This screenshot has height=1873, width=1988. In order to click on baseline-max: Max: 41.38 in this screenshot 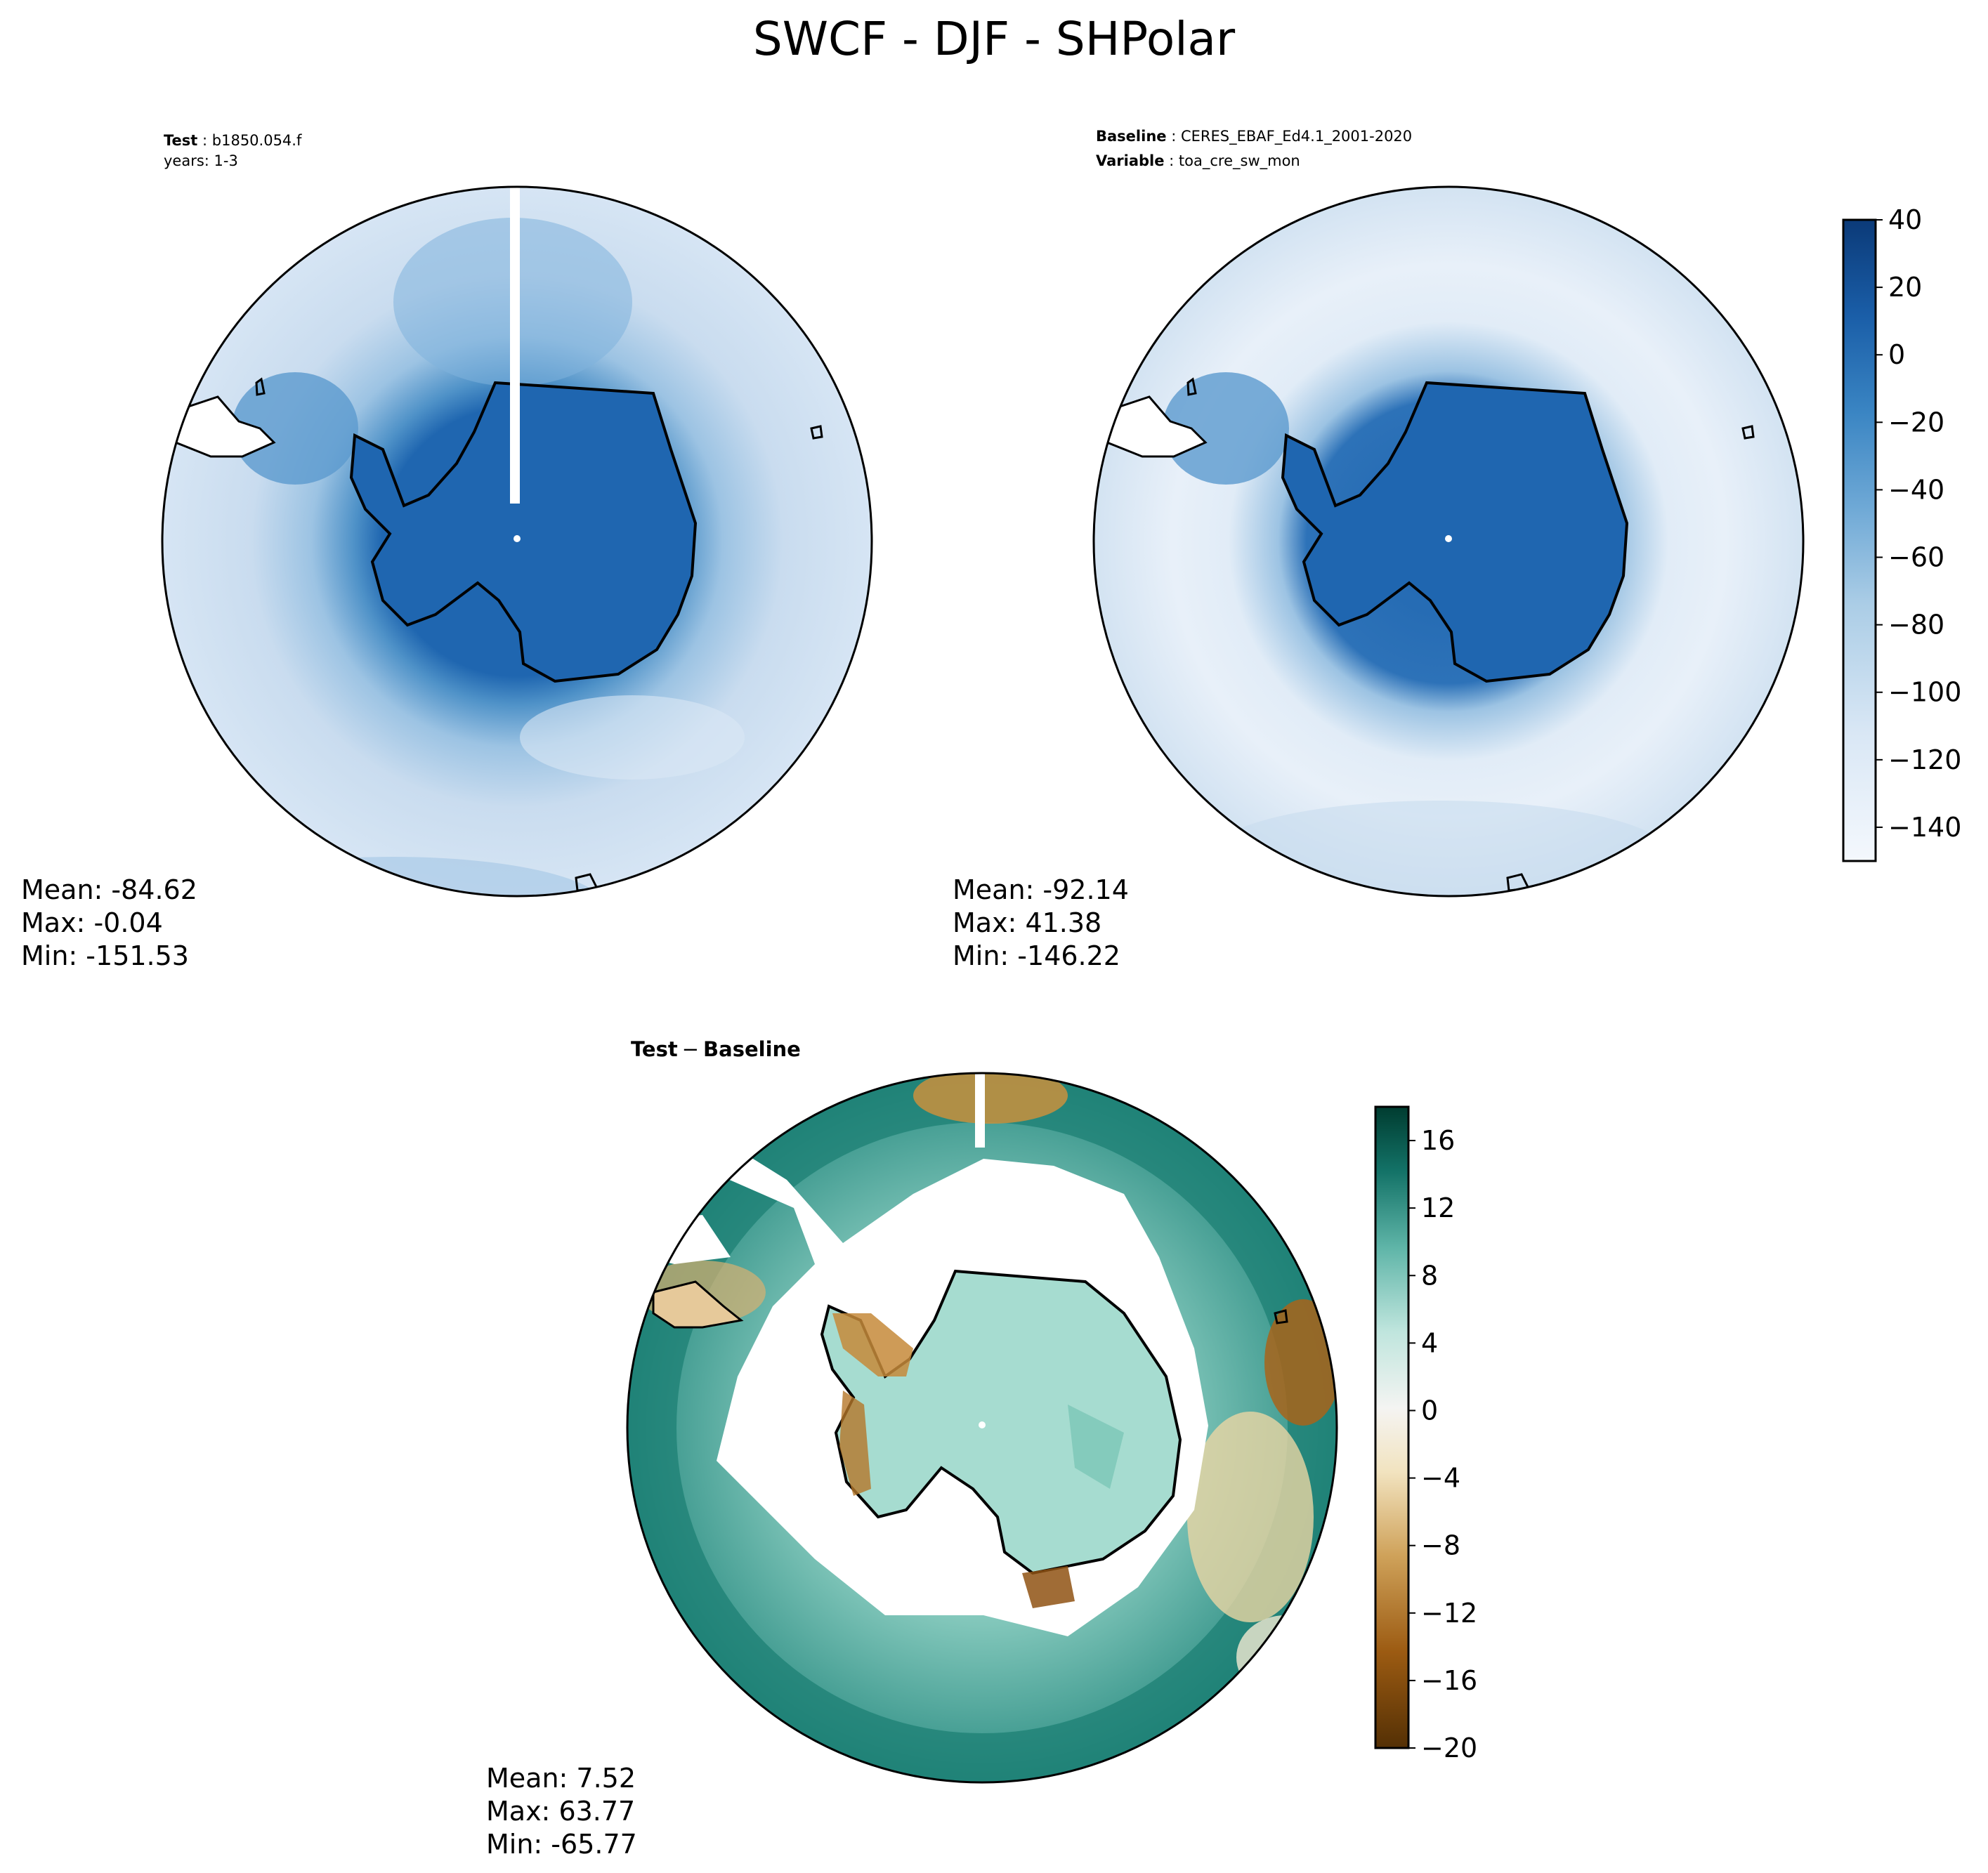, I will do `click(1027, 922)`.